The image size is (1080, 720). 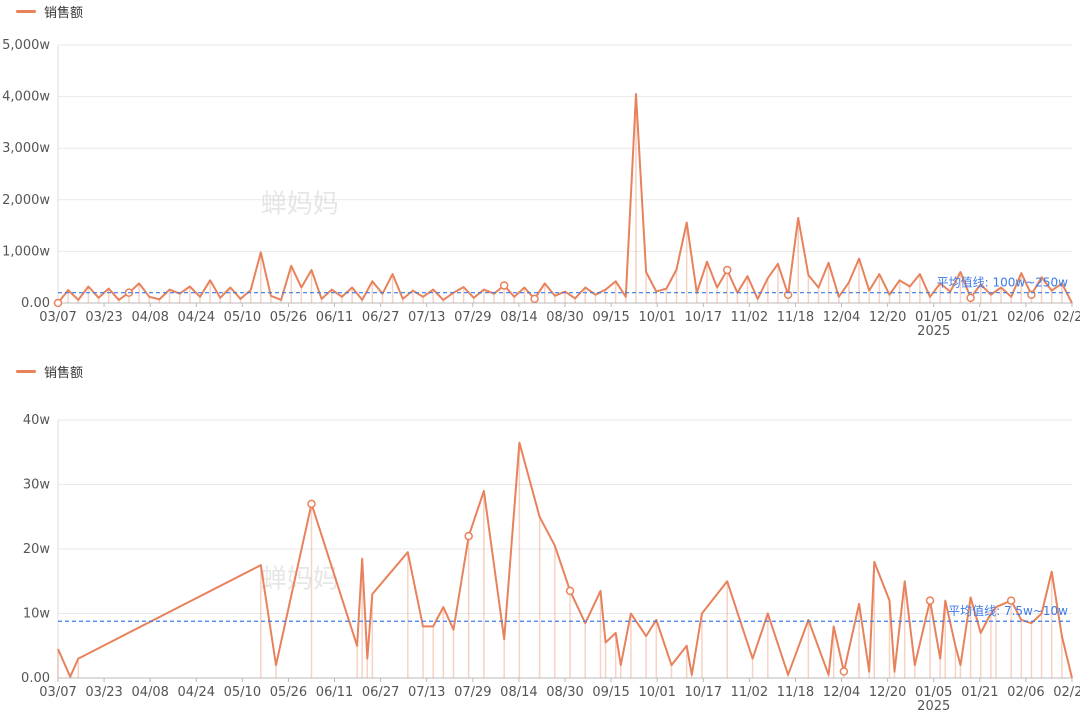 What do you see at coordinates (1003, 282) in the screenshot?
I see `average-line-label: 平均值线: 100w~250w` at bounding box center [1003, 282].